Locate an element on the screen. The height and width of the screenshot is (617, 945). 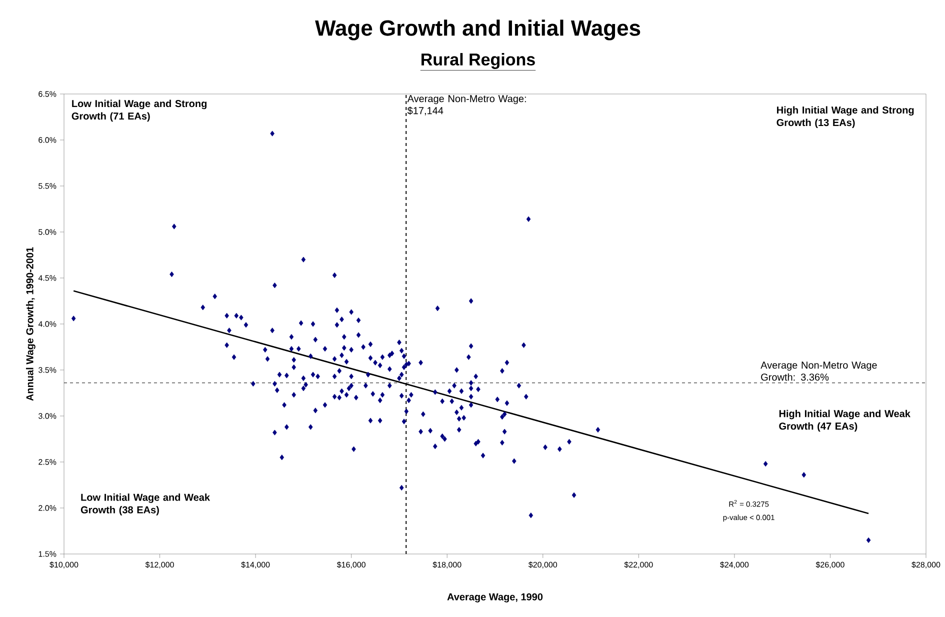
x-tick-label: $20,000 is located at coordinates (543, 565).